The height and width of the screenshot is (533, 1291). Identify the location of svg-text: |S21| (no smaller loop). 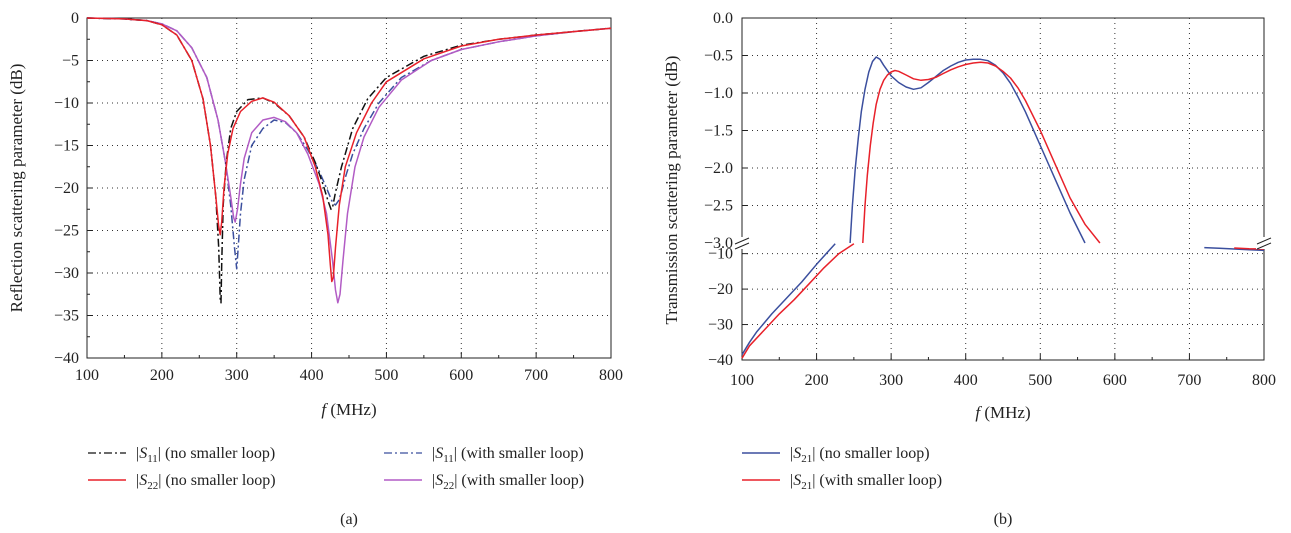
(860, 455).